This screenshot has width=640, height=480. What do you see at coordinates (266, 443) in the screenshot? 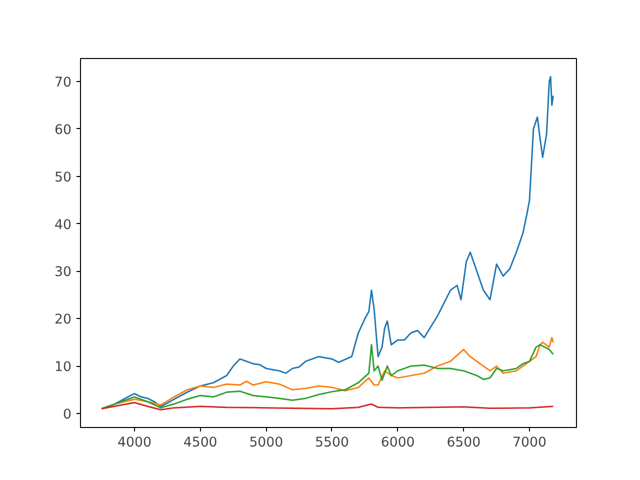
I see `x-tick-label: 5000` at bounding box center [266, 443].